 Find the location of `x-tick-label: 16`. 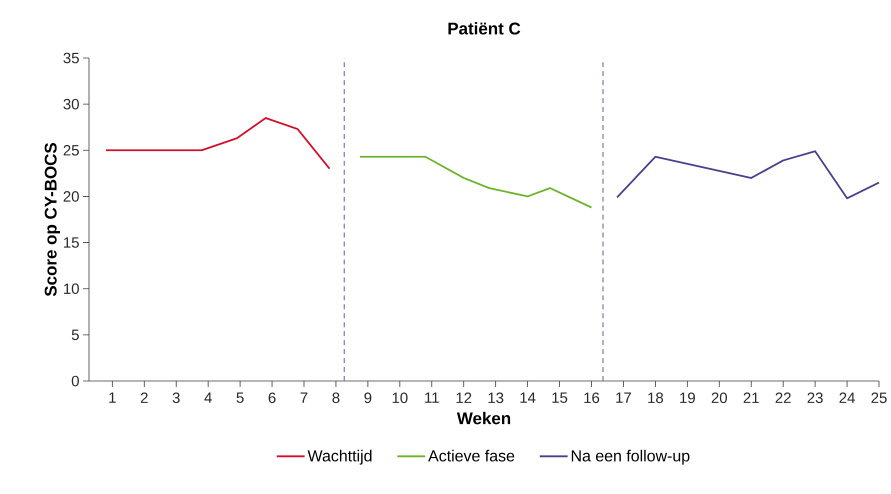

x-tick-label: 16 is located at coordinates (592, 398).